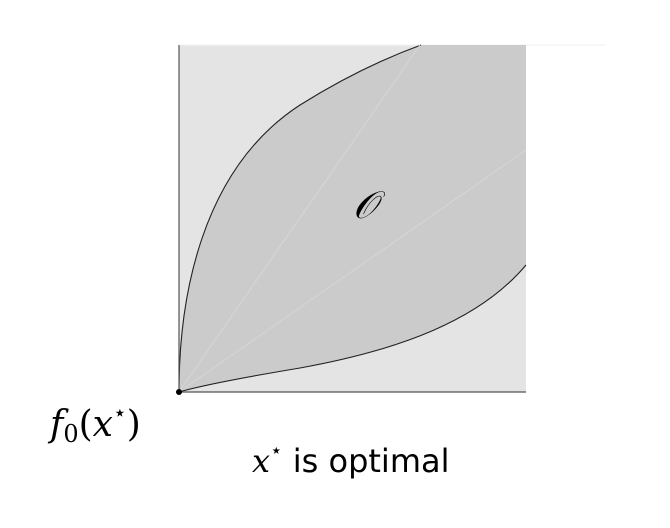 The height and width of the screenshot is (528, 670). What do you see at coordinates (70, 434) in the screenshot?
I see `point-label-subscript: 0` at bounding box center [70, 434].